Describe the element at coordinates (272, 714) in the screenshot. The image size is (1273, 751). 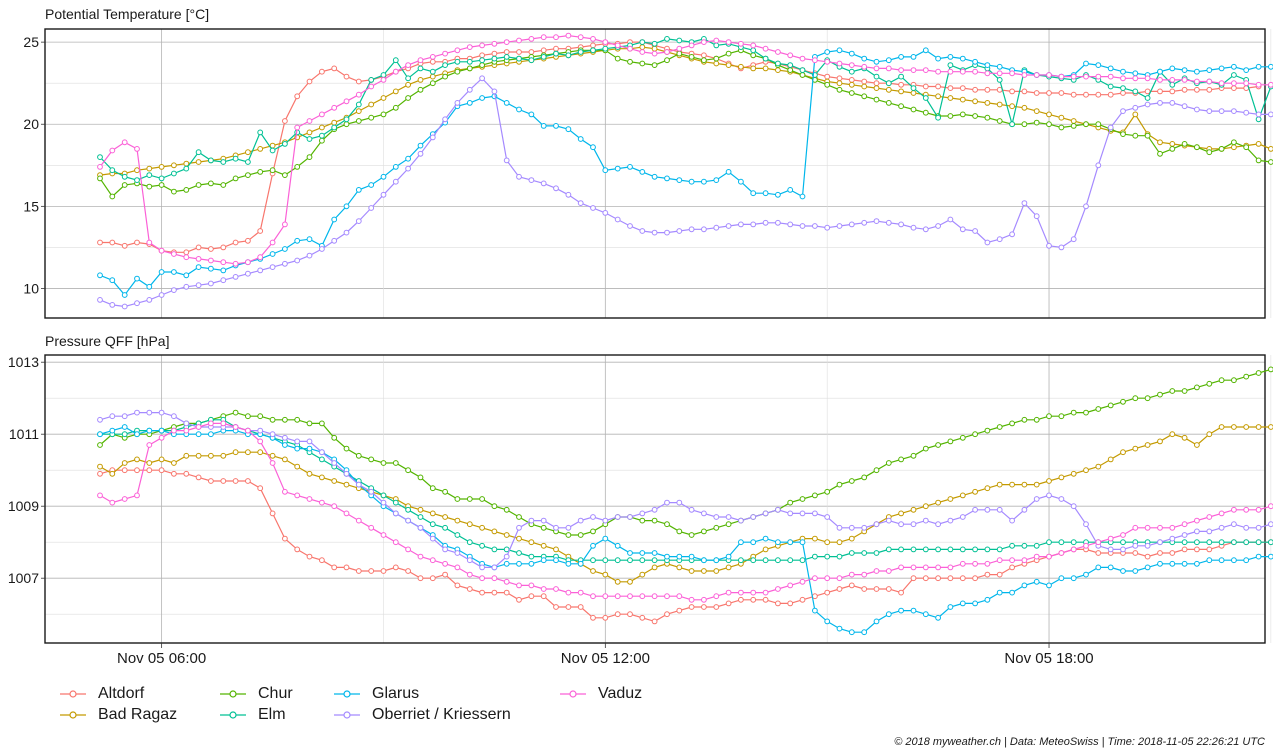
I see `legend-label: Elm` at that location.